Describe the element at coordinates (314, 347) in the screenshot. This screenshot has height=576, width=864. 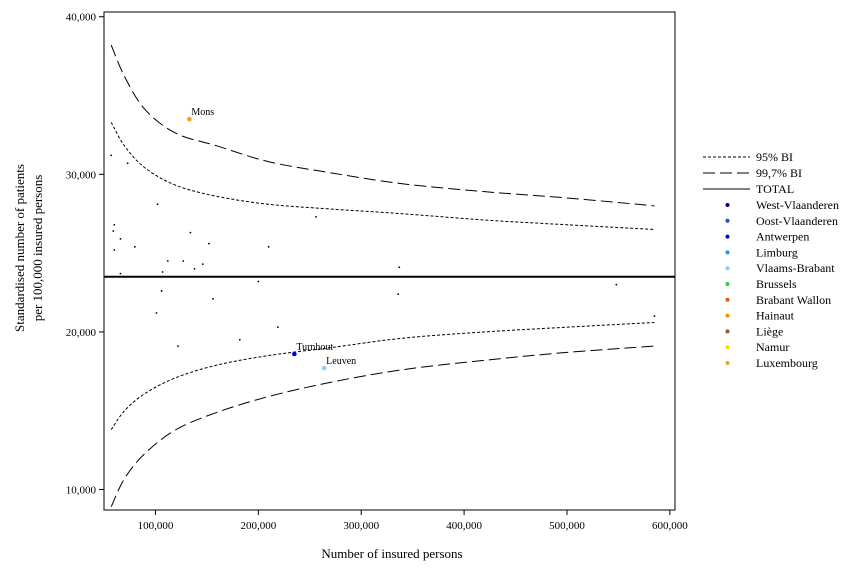
I see `point-label: Turnhout` at that location.